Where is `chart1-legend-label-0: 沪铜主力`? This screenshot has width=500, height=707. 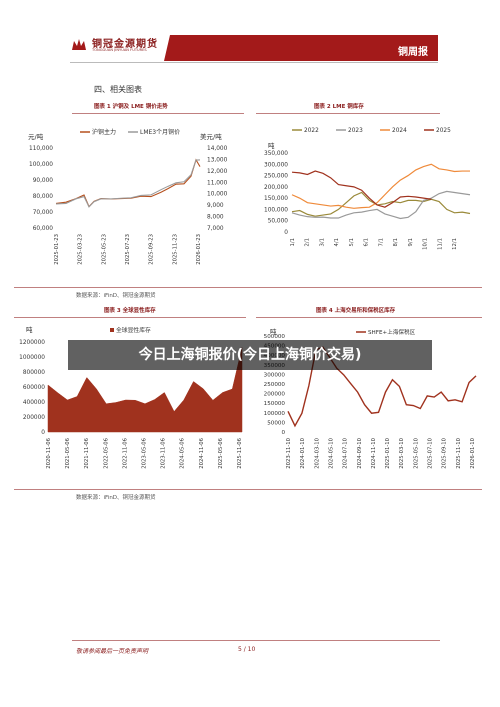
chart1-legend-label-0: 沪铜主力 is located at coordinates (104, 132).